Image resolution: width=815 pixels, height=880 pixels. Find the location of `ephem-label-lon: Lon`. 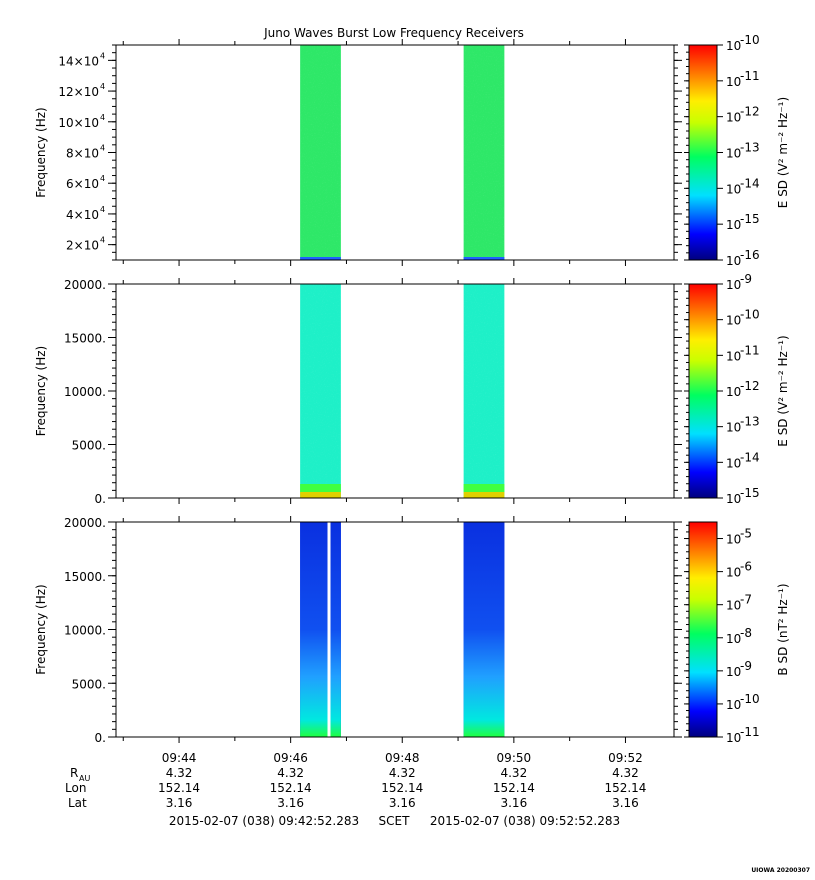

ephem-label-lon: Lon is located at coordinates (75, 788).